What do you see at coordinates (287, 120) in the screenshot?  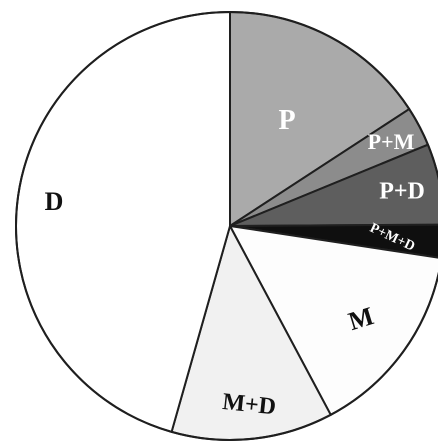 I see `pie-label-p: P` at bounding box center [287, 120].